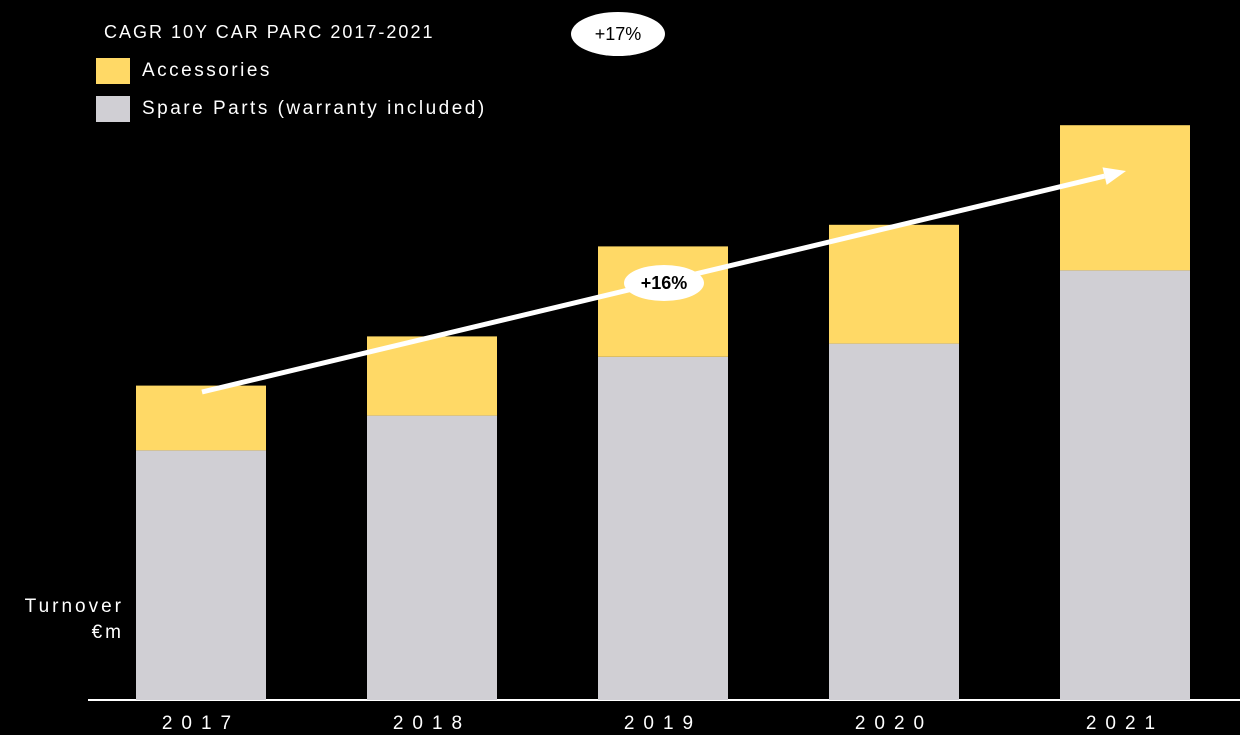 Image resolution: width=1240 pixels, height=735 pixels. Describe the element at coordinates (894, 284) in the screenshot. I see `bar-accessories-2020` at that location.